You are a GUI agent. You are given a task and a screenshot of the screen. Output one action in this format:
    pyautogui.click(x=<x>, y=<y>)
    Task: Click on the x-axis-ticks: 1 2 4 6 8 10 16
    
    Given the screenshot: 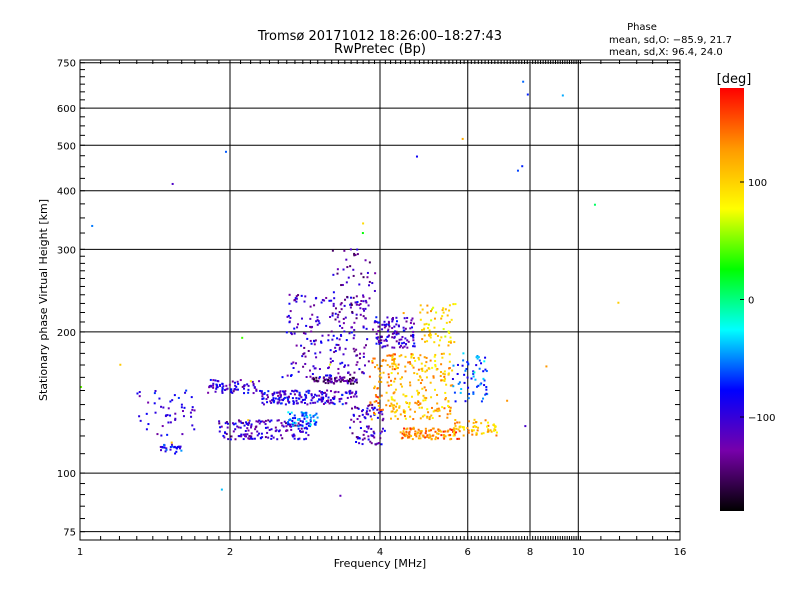 What is the action you would take?
    pyautogui.click(x=382, y=552)
    